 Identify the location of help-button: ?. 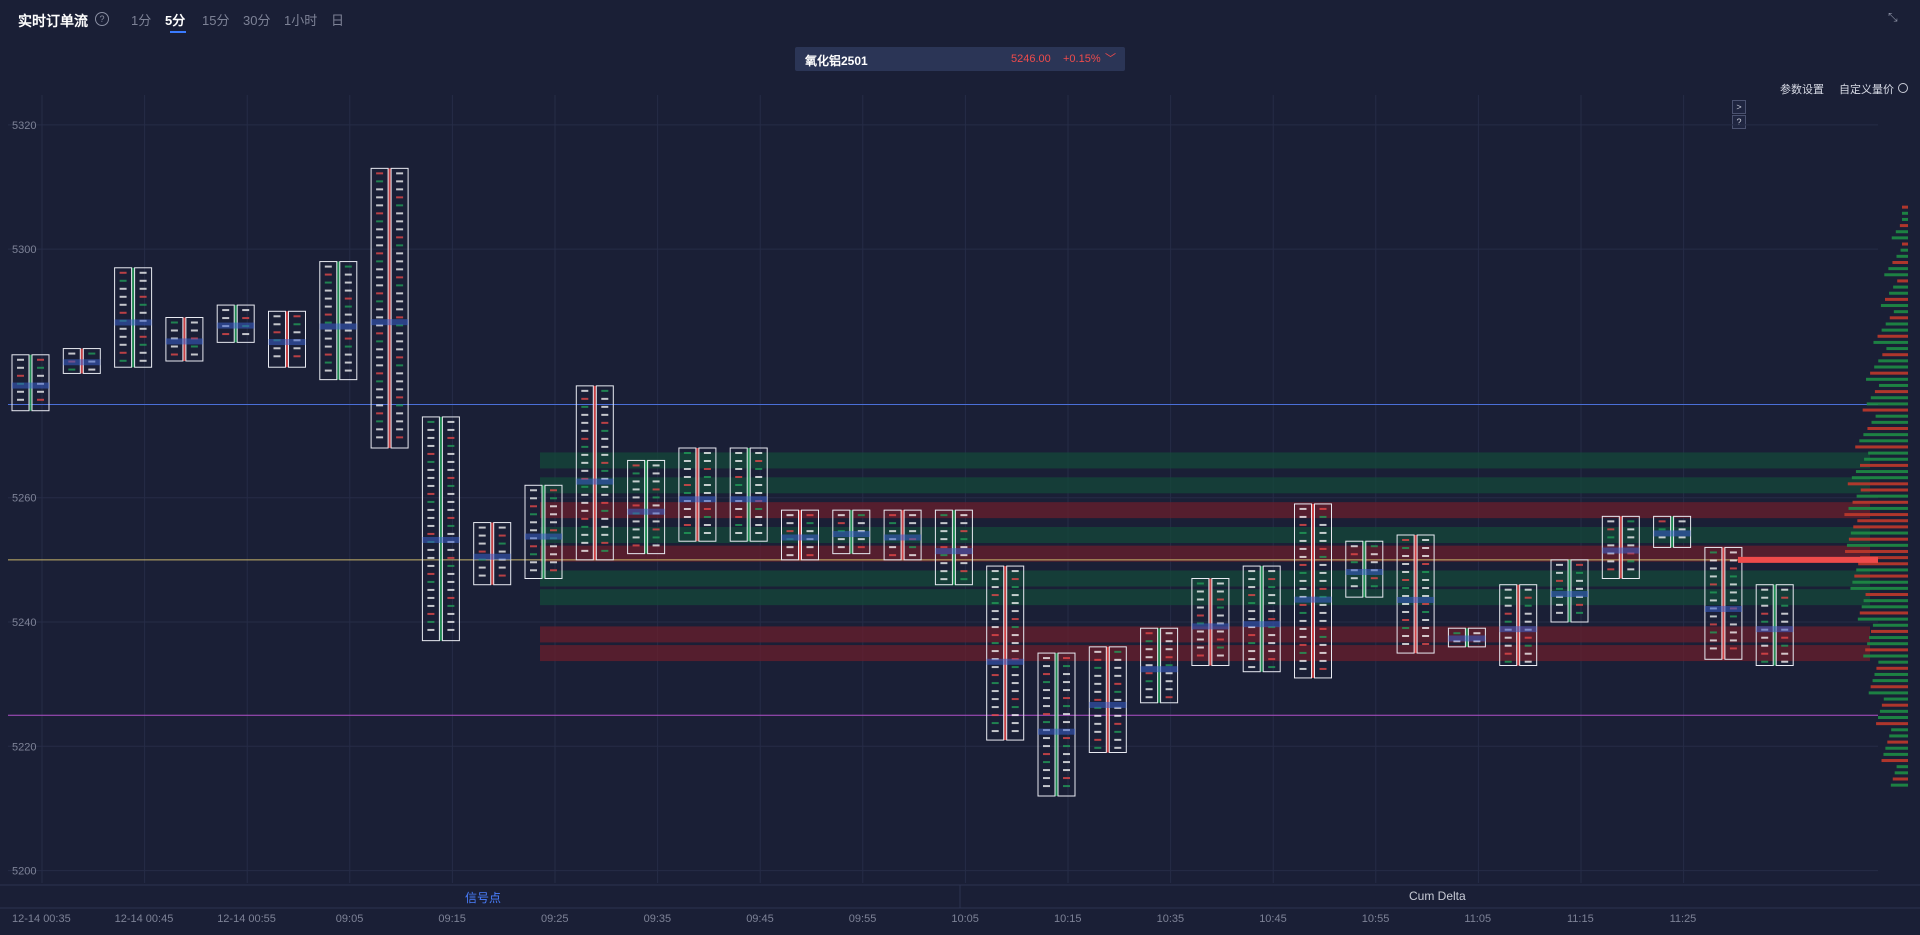
(1739, 122).